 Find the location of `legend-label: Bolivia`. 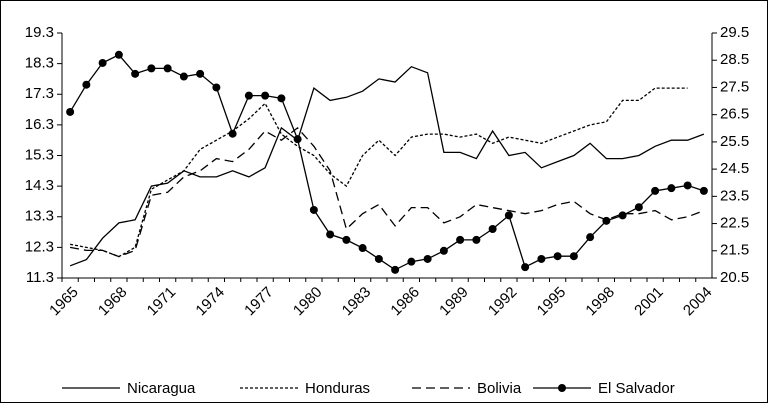

legend-label: Bolivia is located at coordinates (499, 388).